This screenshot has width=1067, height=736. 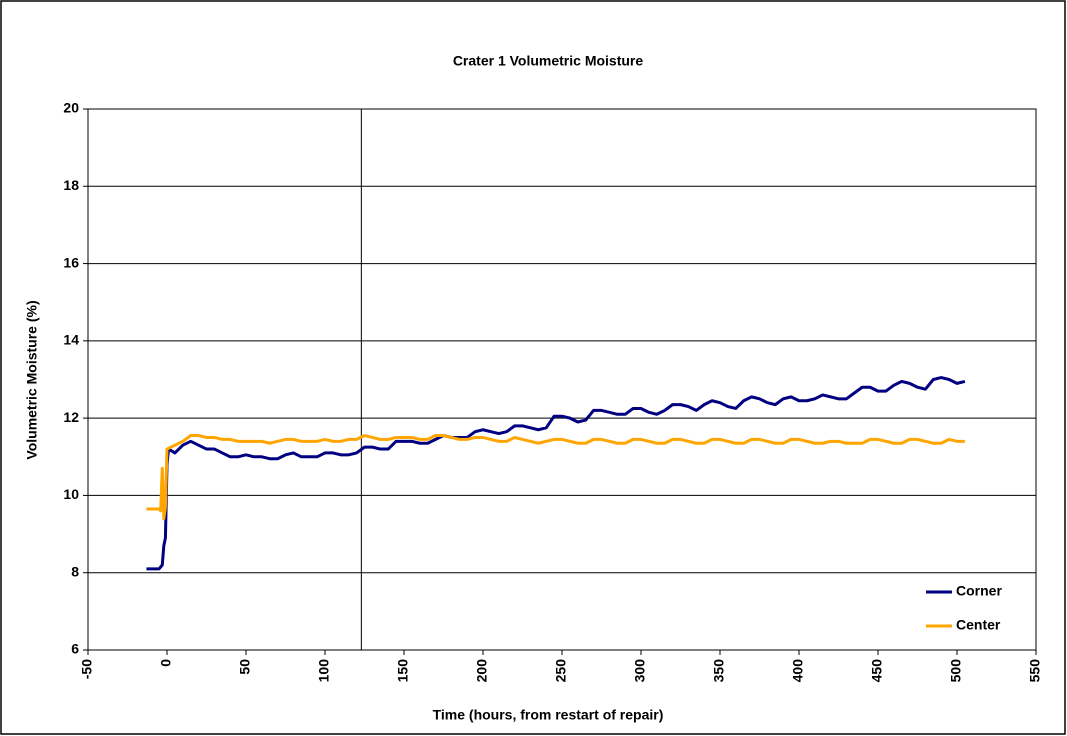 What do you see at coordinates (71, 494) in the screenshot?
I see `y-tick-label: 10` at bounding box center [71, 494].